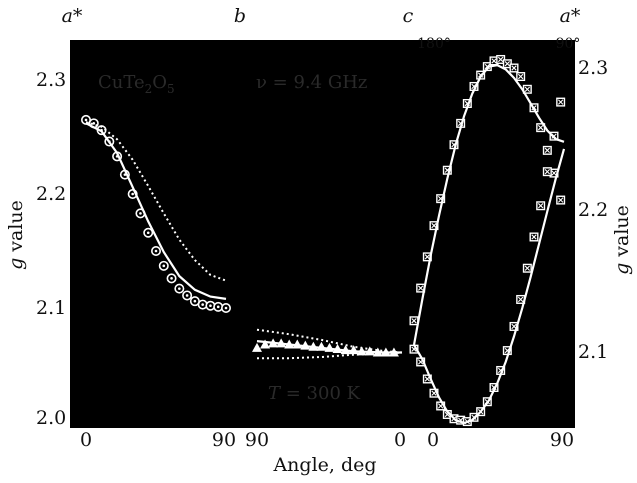  Describe the element at coordinates (136, 84) in the screenshot. I see `compound-annotation: CuTe2O5` at that location.